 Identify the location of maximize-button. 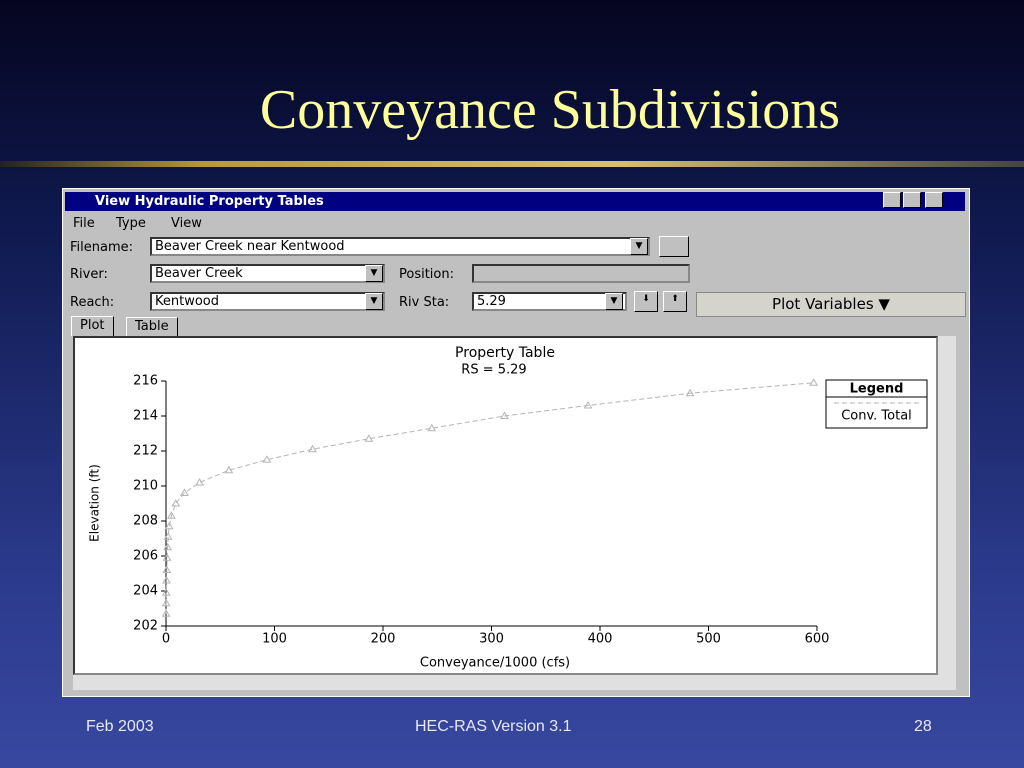
(912, 200).